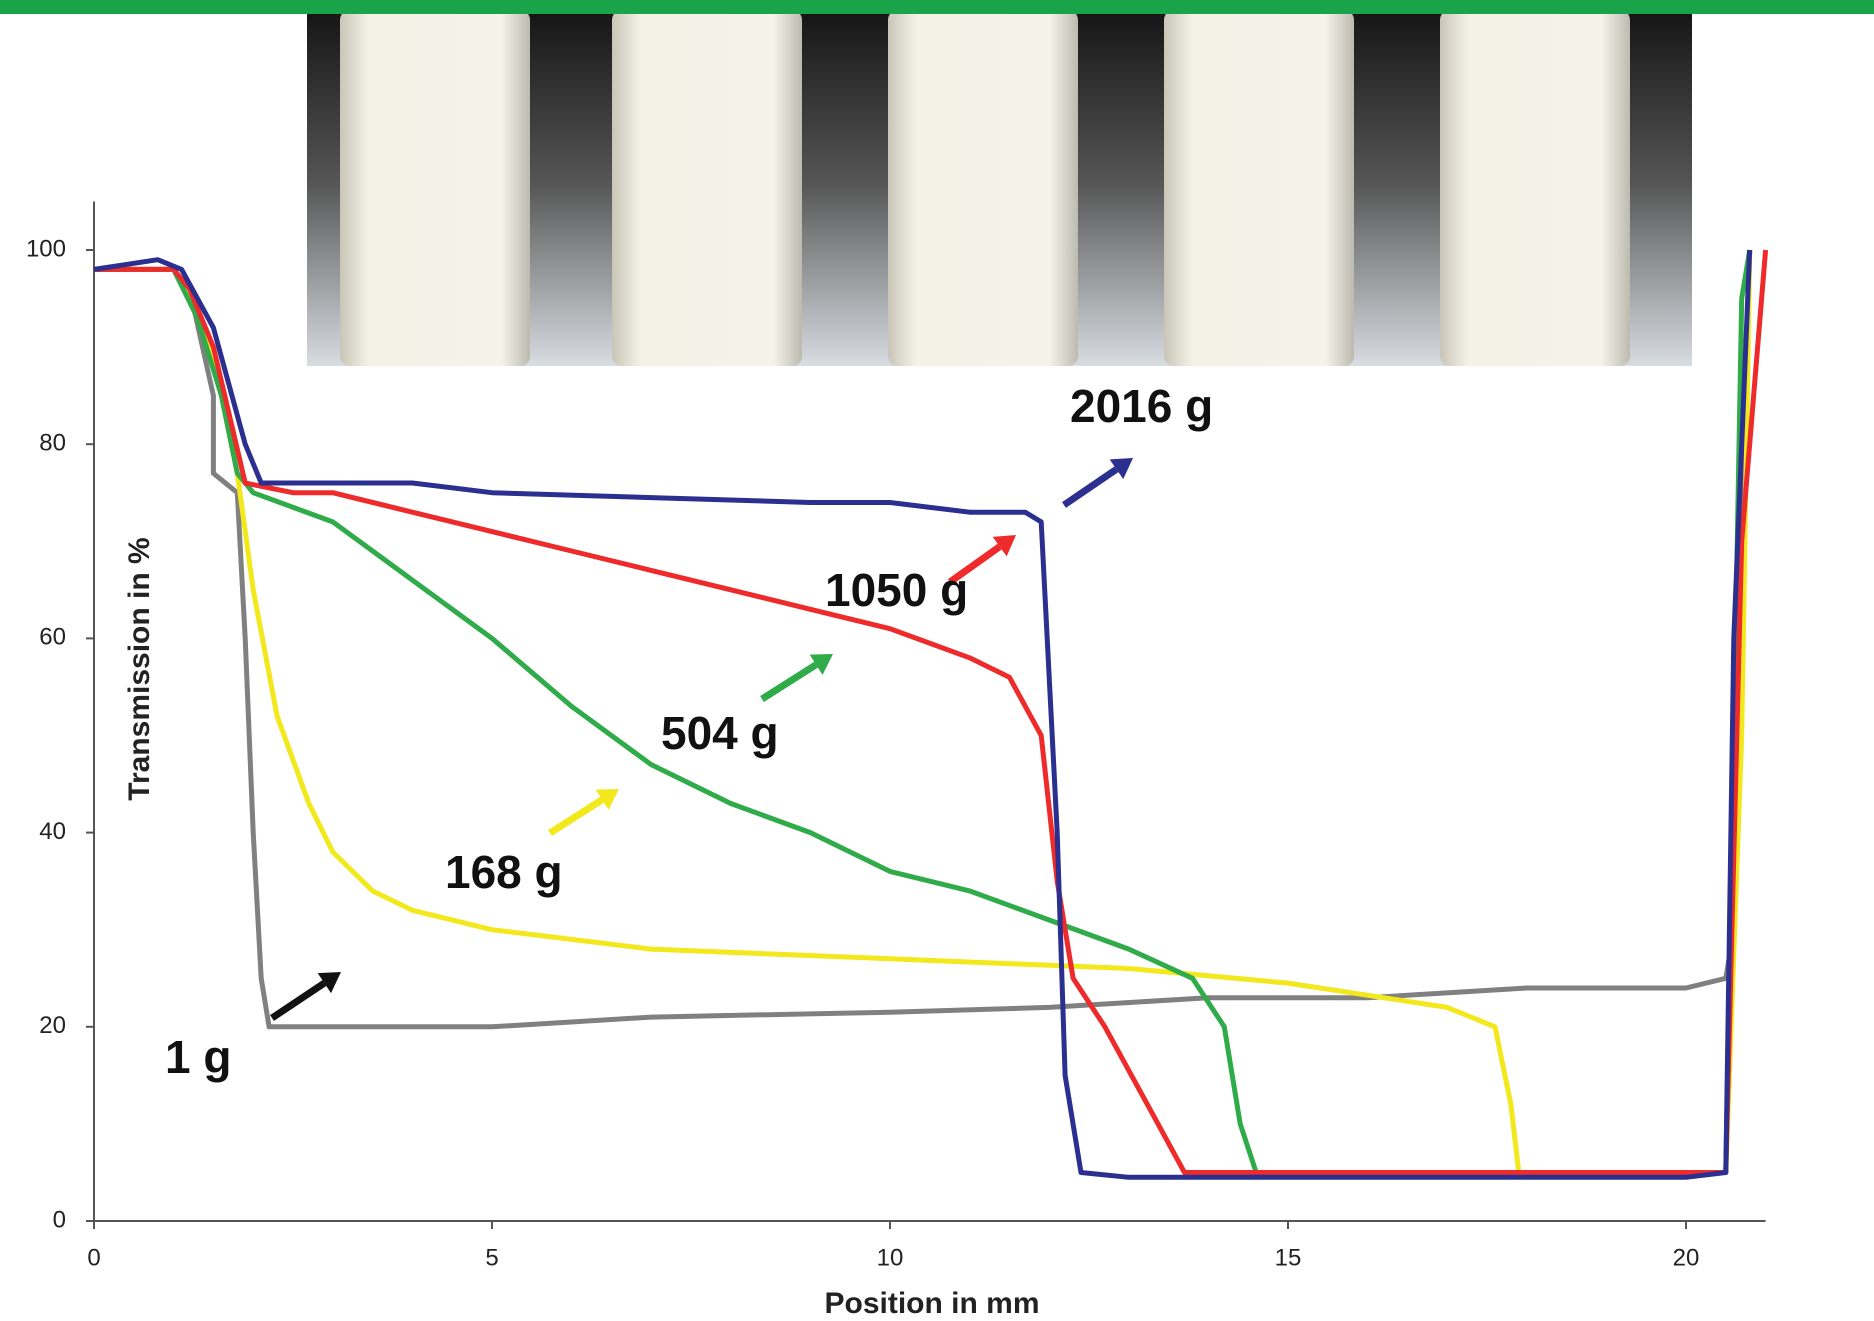 This screenshot has height=1321, width=1874. What do you see at coordinates (198, 1057) in the screenshot?
I see `annotation-label: 1 g` at bounding box center [198, 1057].